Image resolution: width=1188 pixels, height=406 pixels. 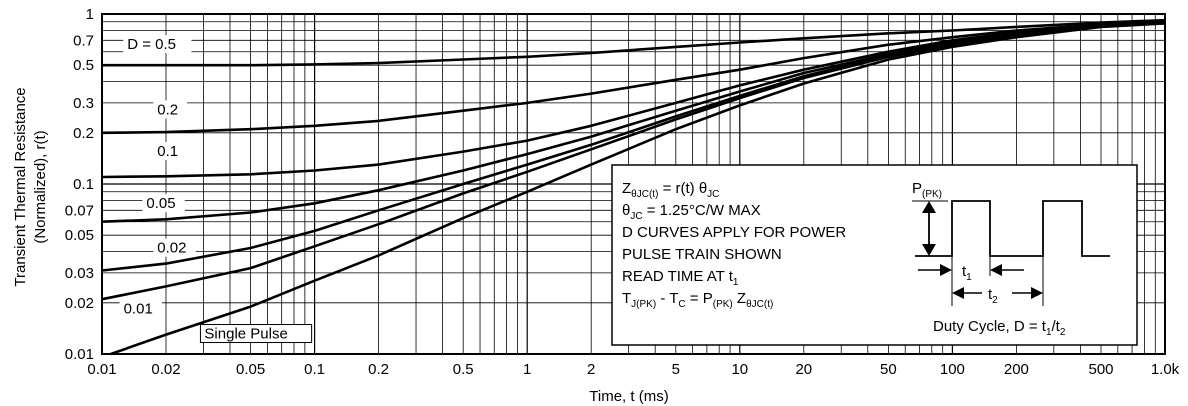 I want to click on x-tick-label: 200, so click(x=1016, y=369).